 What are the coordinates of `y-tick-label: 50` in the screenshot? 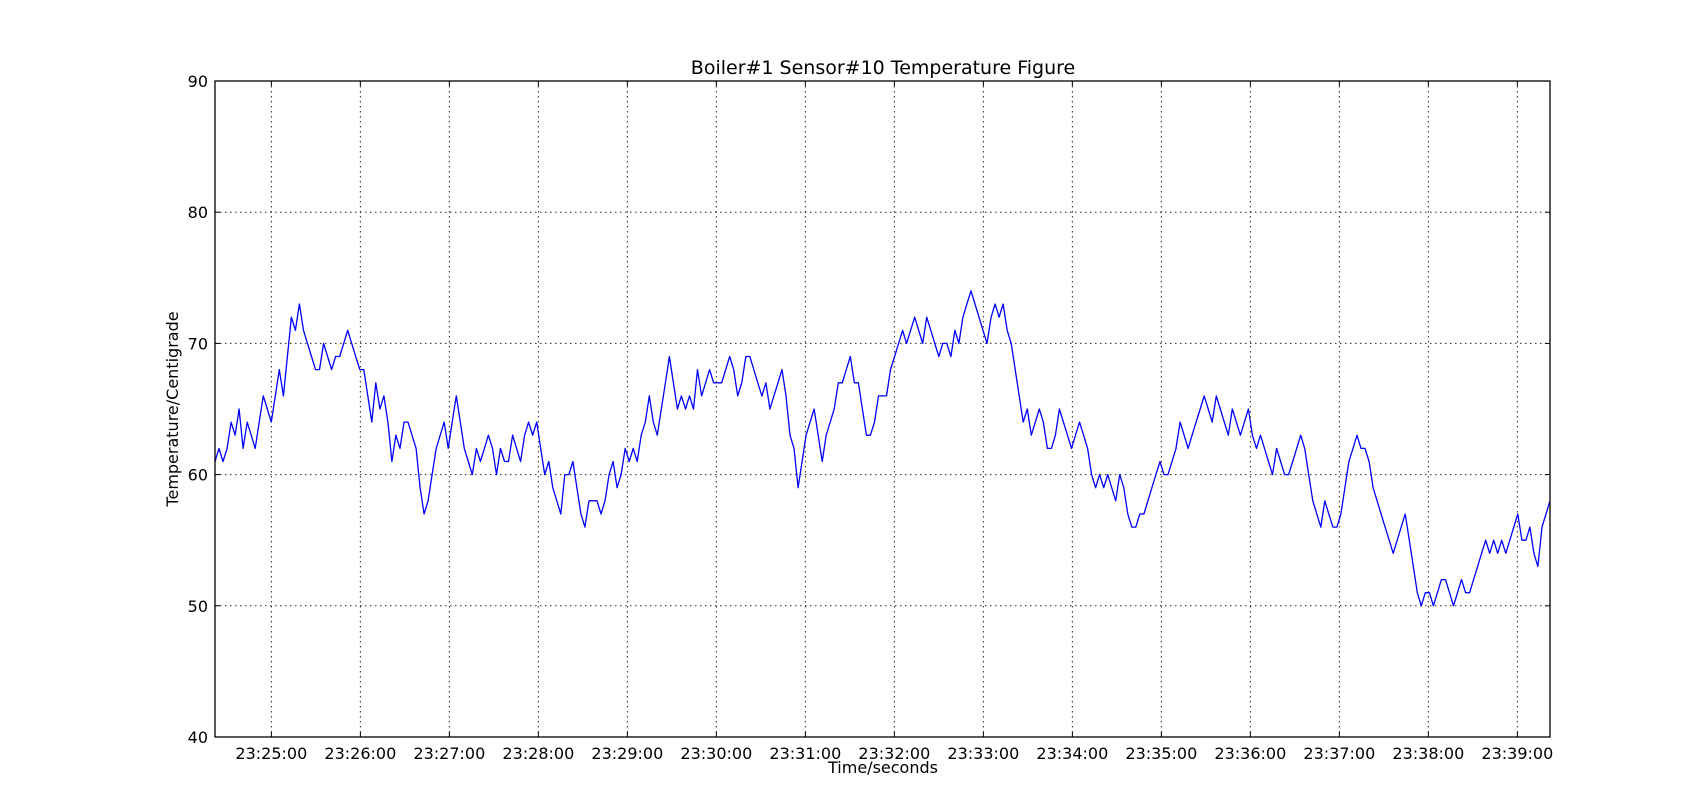 It's located at (198, 606).